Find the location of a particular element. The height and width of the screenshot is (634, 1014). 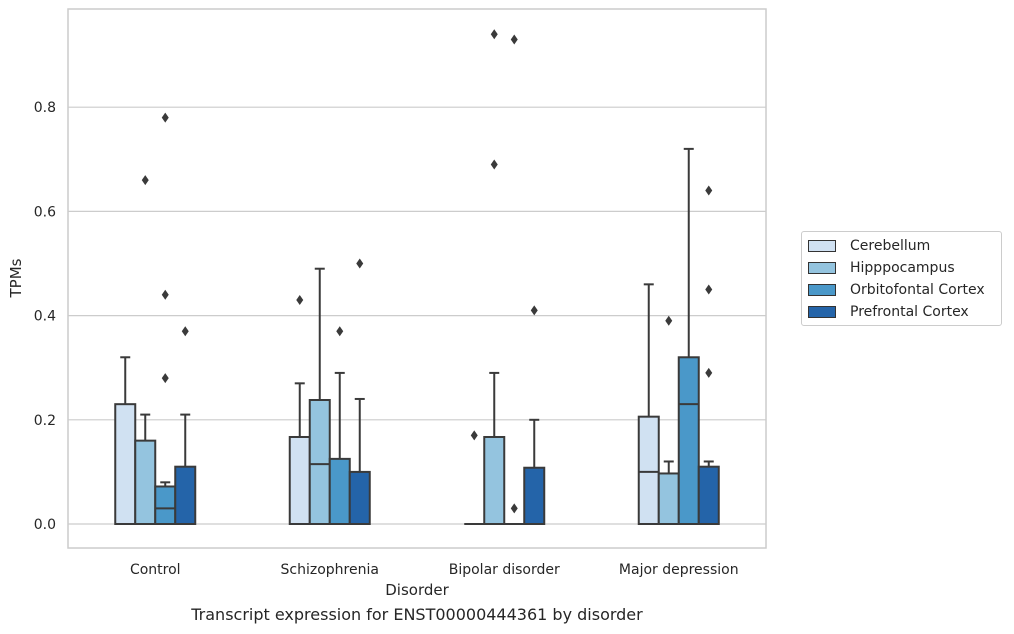

legend-item-prefrontal: Prefrontal Cortex is located at coordinates (888, 312).